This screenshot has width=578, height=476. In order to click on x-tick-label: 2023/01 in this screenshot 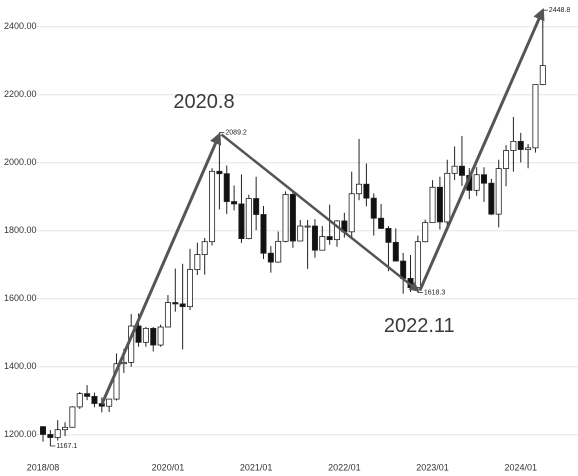, I will do `click(432, 467)`.